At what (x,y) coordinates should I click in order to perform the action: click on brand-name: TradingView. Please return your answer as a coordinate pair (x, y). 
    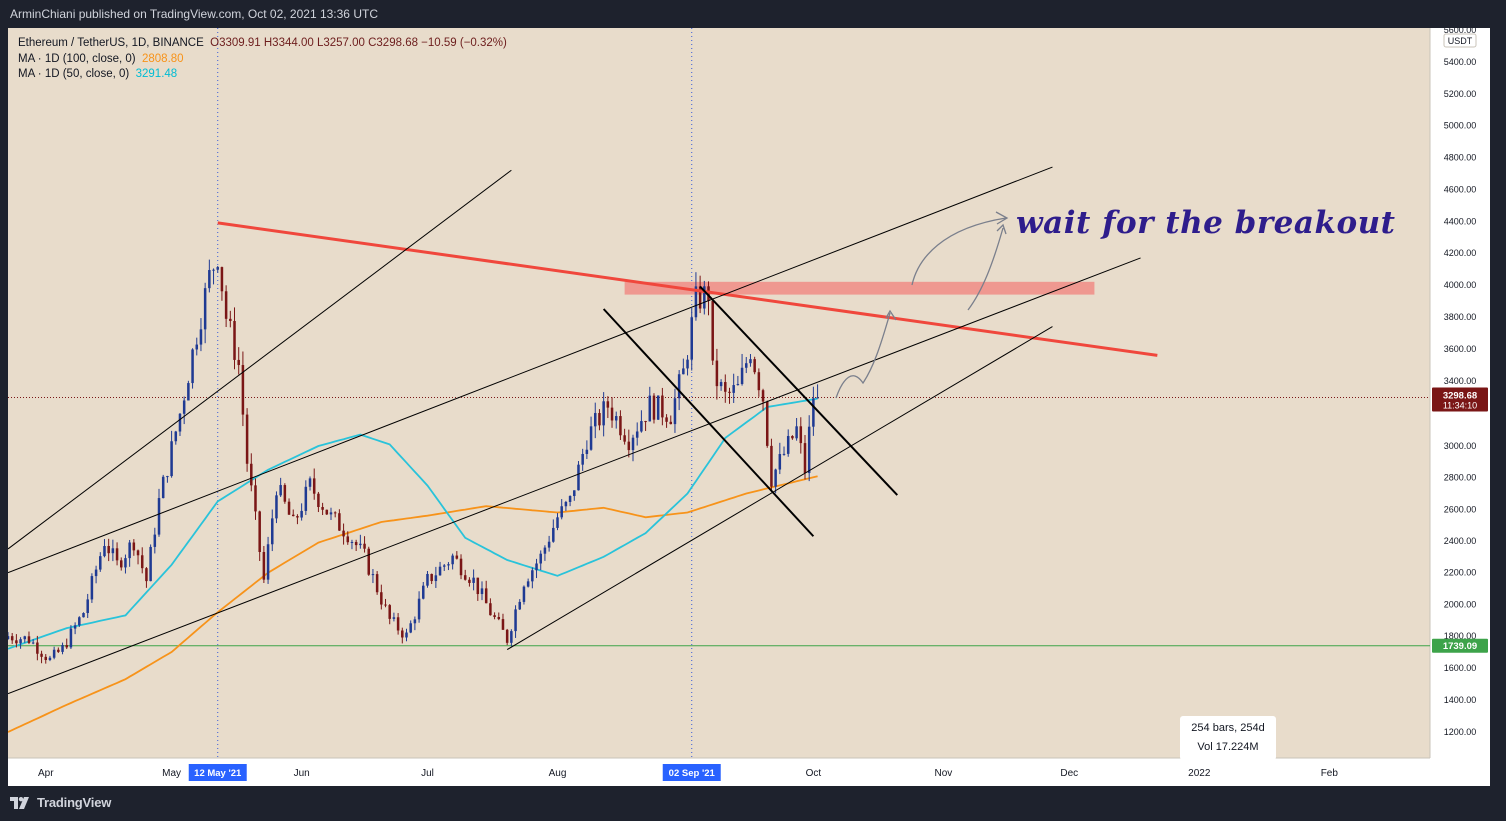
    Looking at the image, I should click on (74, 802).